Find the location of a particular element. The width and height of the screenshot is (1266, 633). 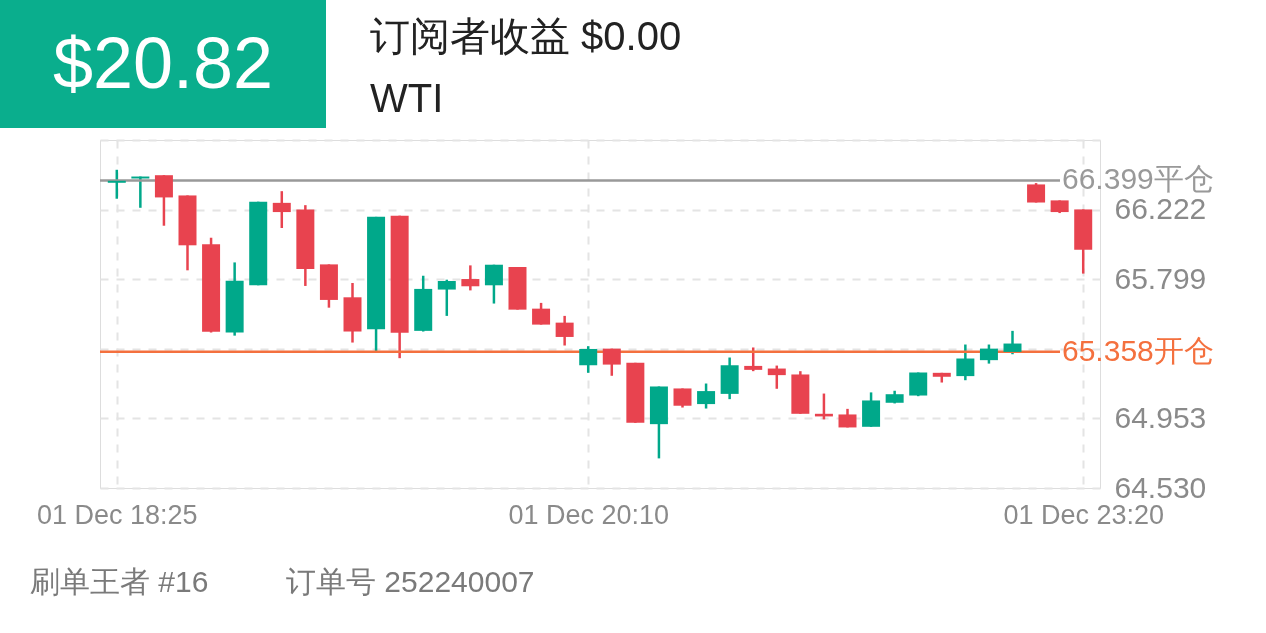

text: 刷单王者 #16 is located at coordinates (119, 581).